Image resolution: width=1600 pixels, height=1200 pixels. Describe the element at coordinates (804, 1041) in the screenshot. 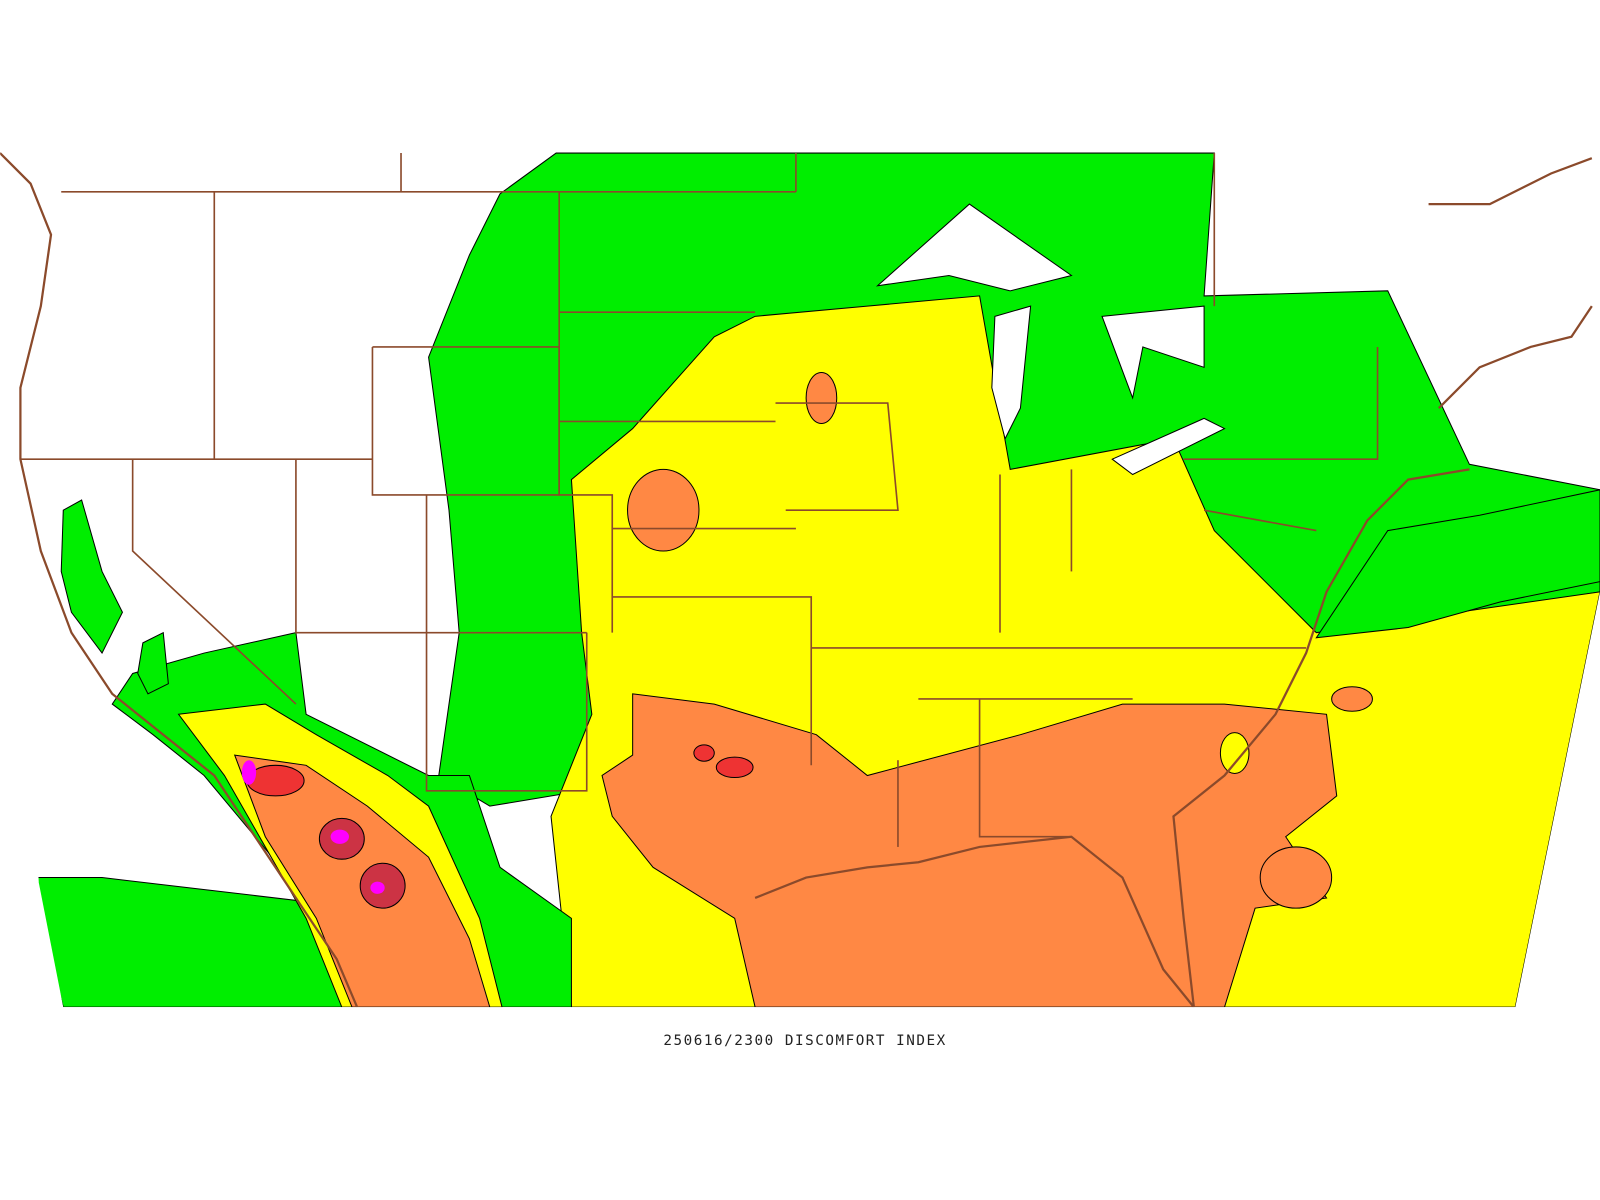

I see `map-caption: 250616/2300 DISCOMFORT INDEX` at that location.